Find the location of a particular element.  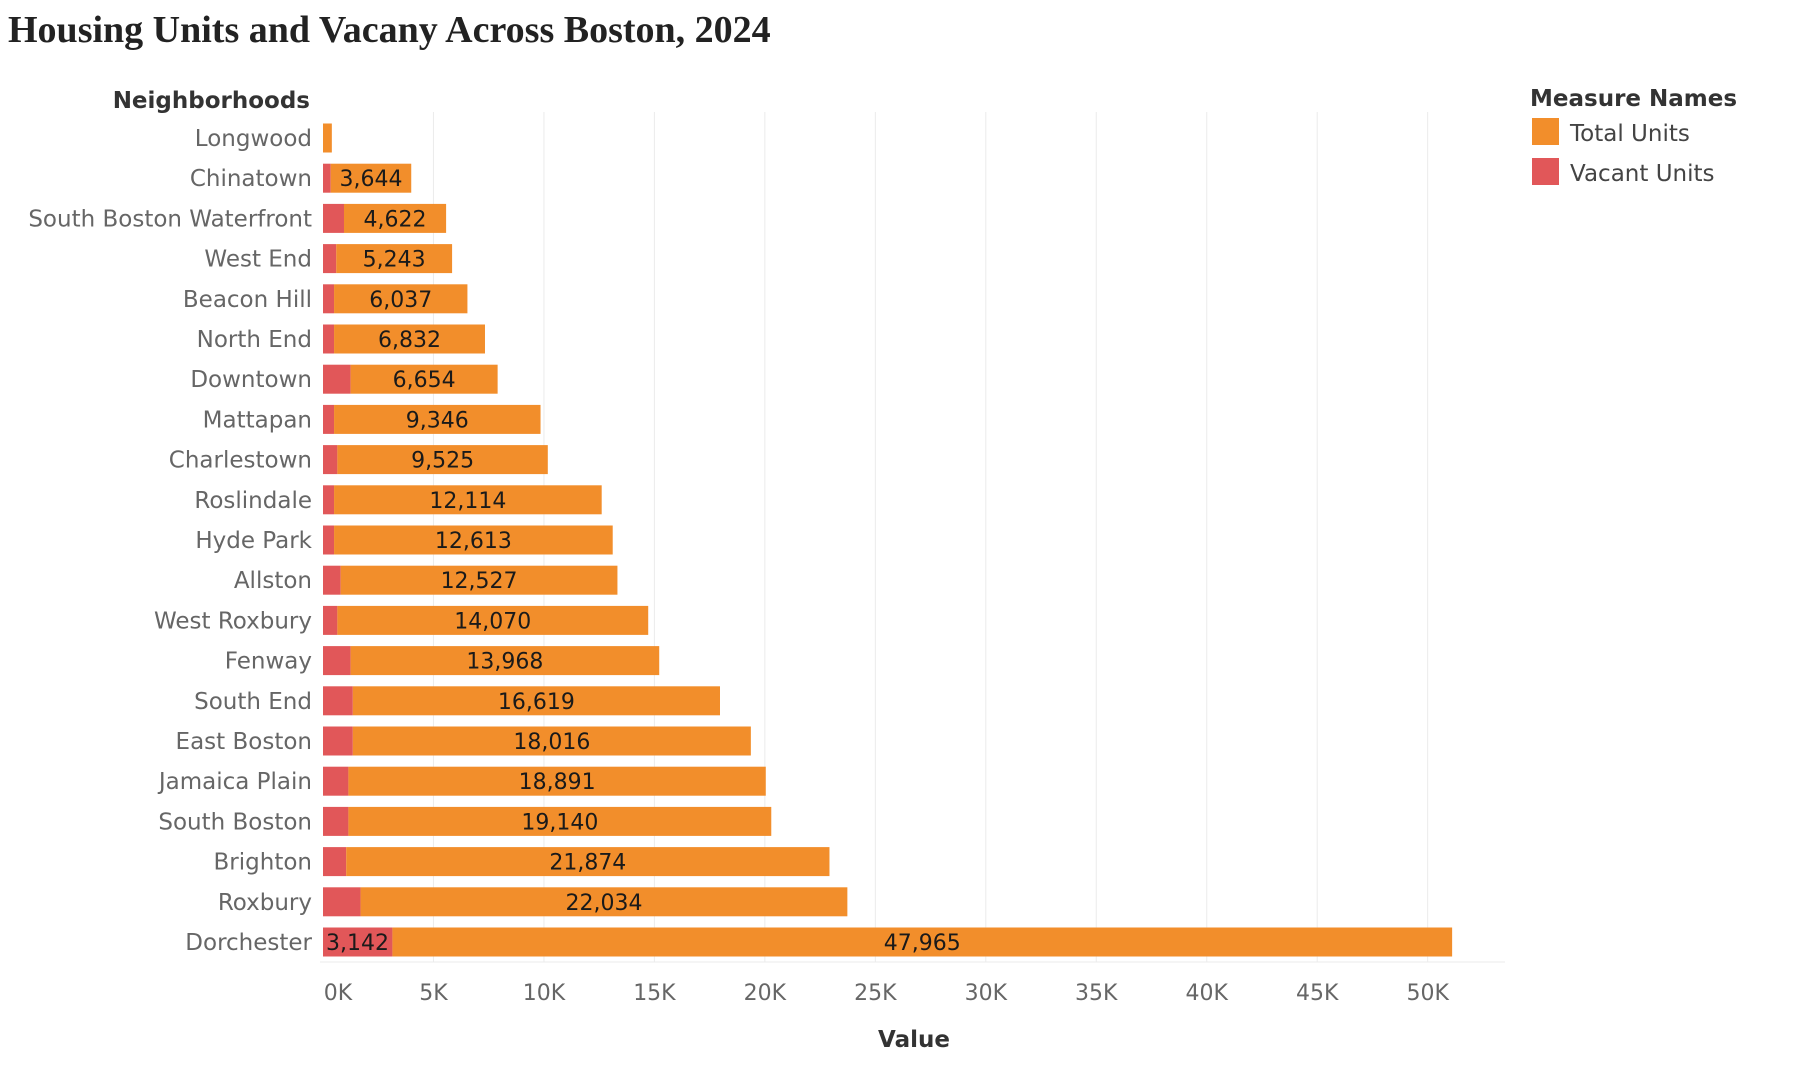

category-label: South End is located at coordinates (253, 702).